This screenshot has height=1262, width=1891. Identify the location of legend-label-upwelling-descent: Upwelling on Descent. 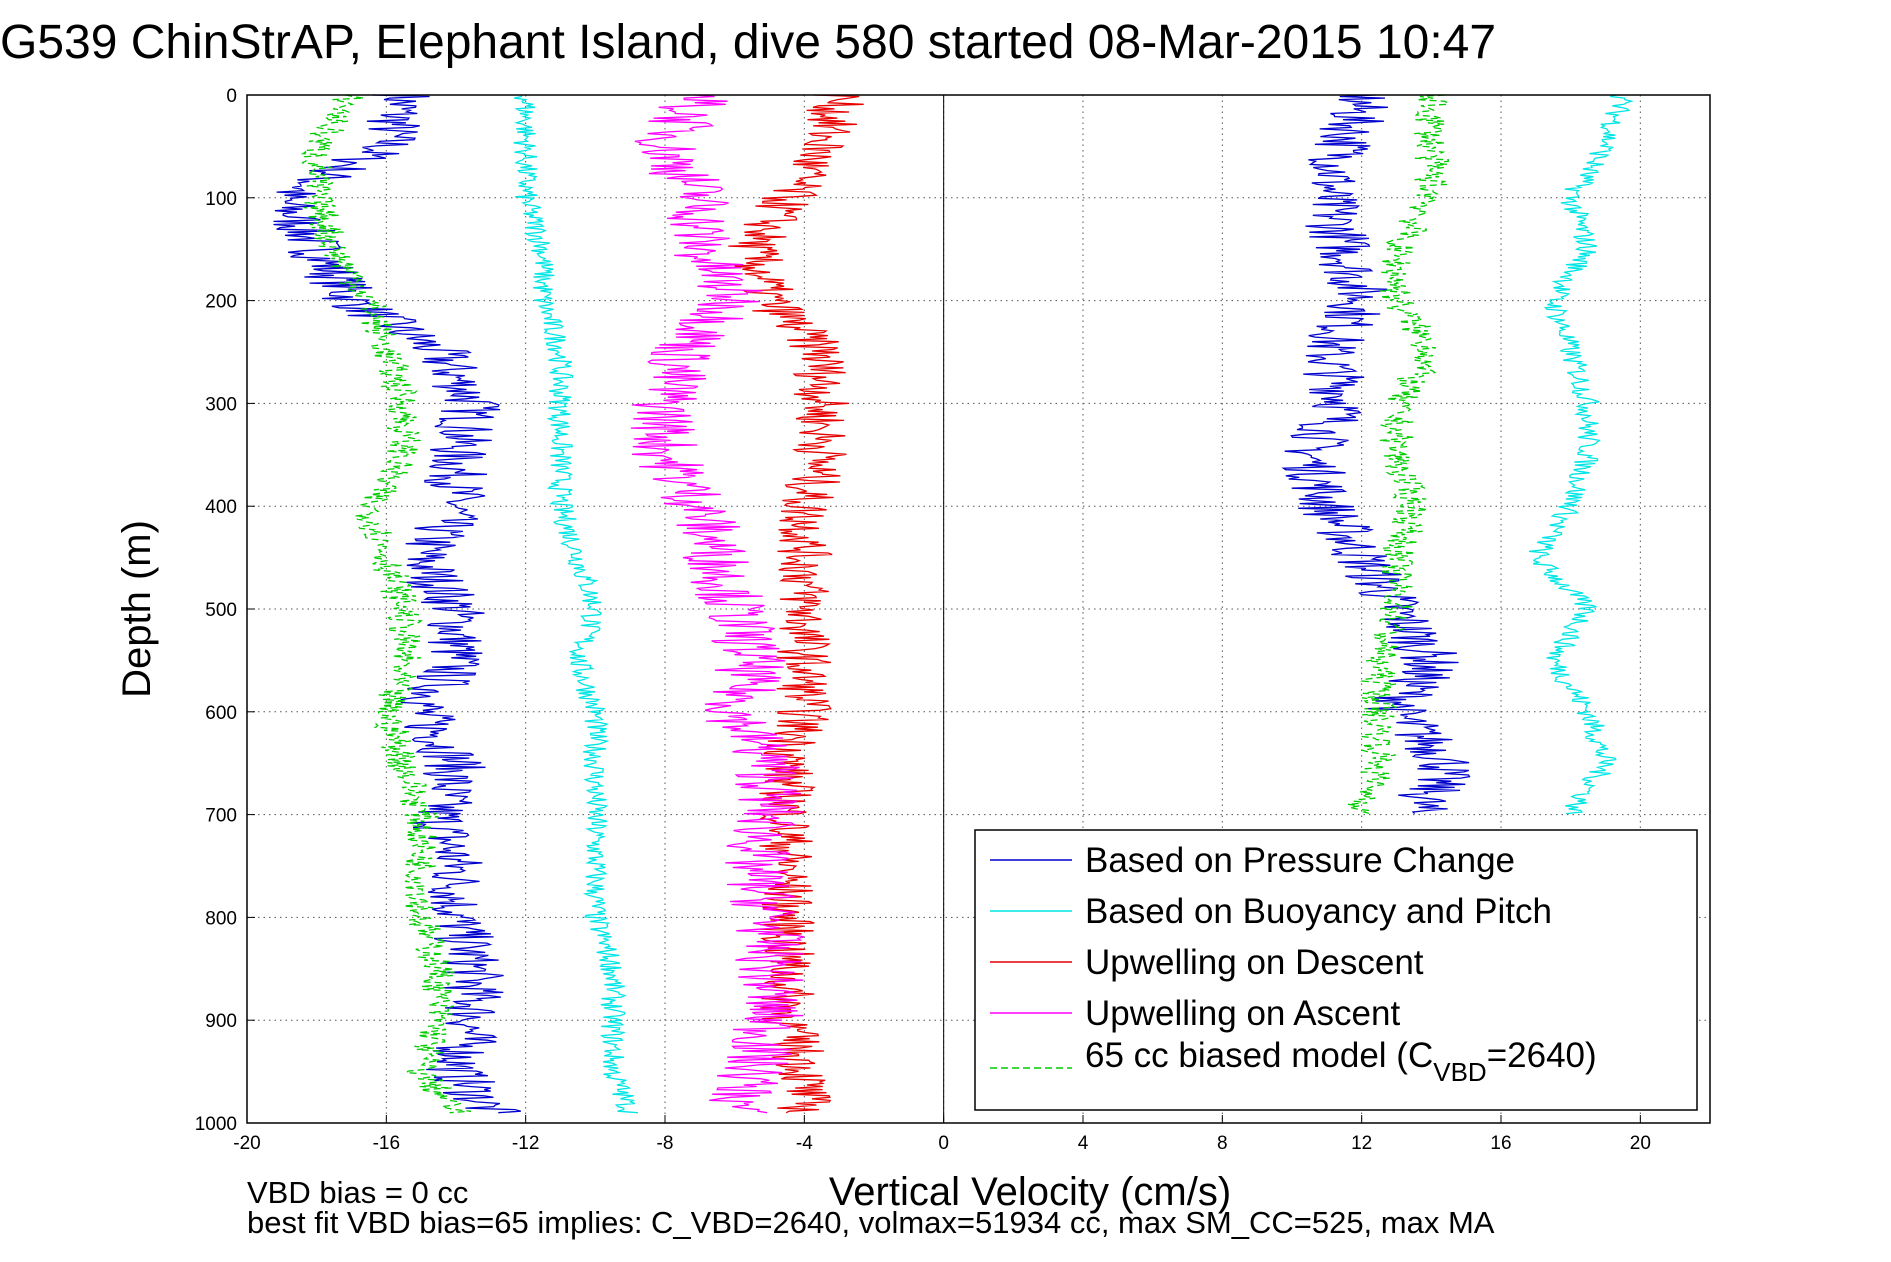
(1254, 962).